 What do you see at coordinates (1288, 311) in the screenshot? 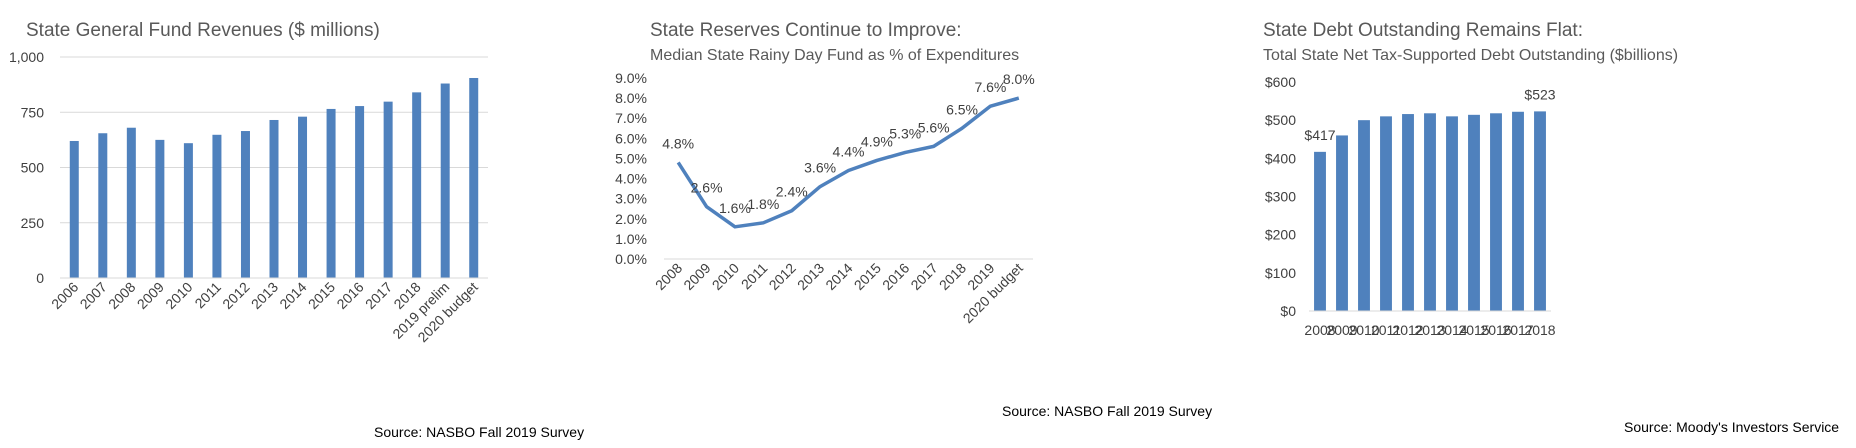
I see `debt-y-tick-label: $0` at bounding box center [1288, 311].